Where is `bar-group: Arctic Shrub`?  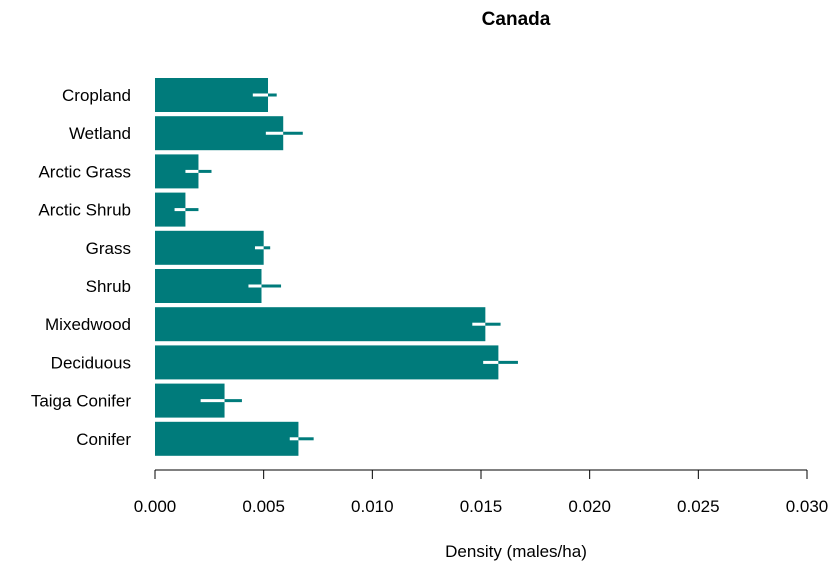 bar-group: Arctic Shrub is located at coordinates (118, 209).